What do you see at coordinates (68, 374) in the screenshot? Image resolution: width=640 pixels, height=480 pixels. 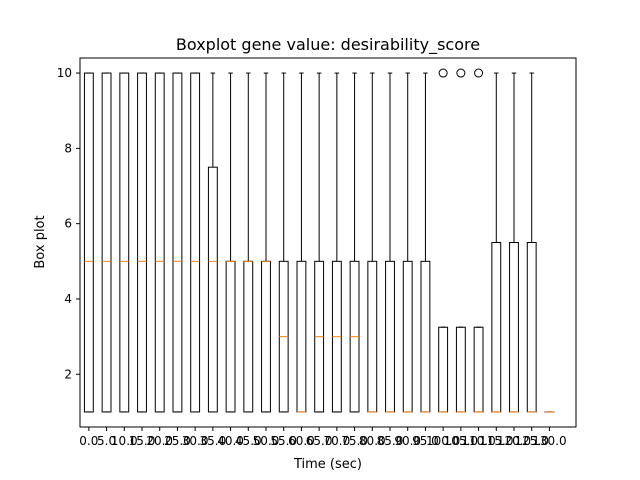 I see `y-tick-label: 2` at bounding box center [68, 374].